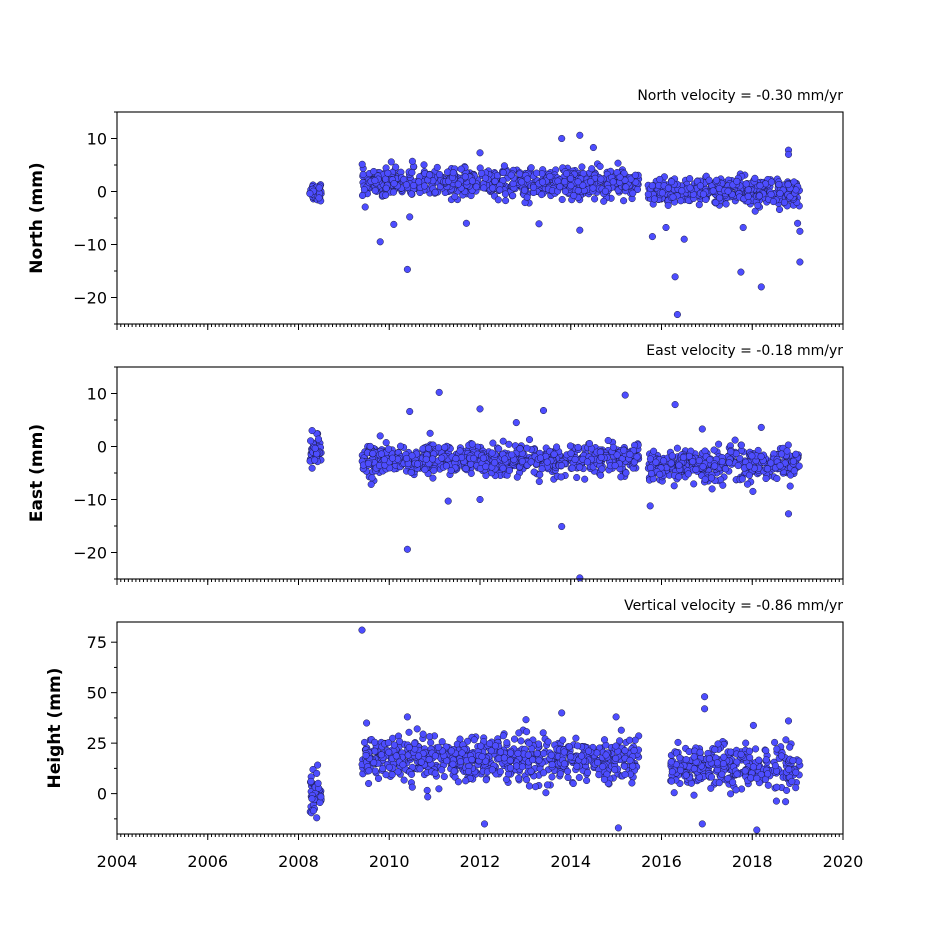 Image resolution: width=937 pixels, height=937 pixels. What do you see at coordinates (752, 861) in the screenshot?
I see `x-tick-label: 2018` at bounding box center [752, 861].